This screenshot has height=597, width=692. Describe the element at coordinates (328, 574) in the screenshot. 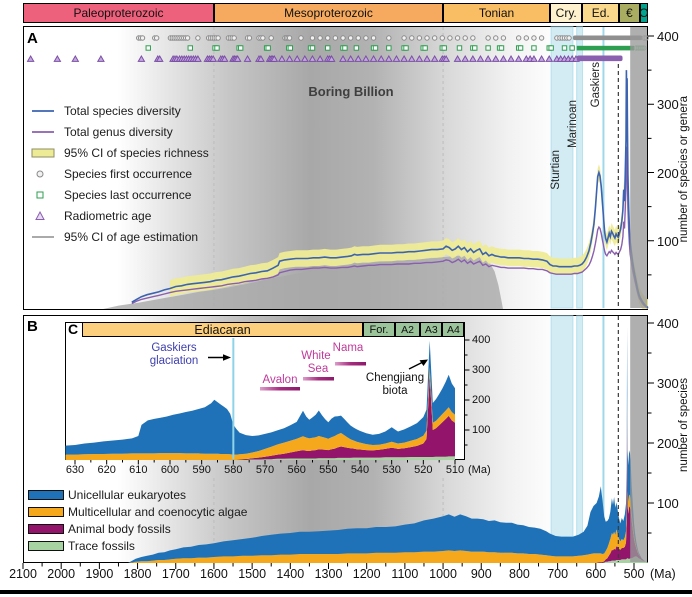

I see `x-axis-tick-label: 1300` at that location.